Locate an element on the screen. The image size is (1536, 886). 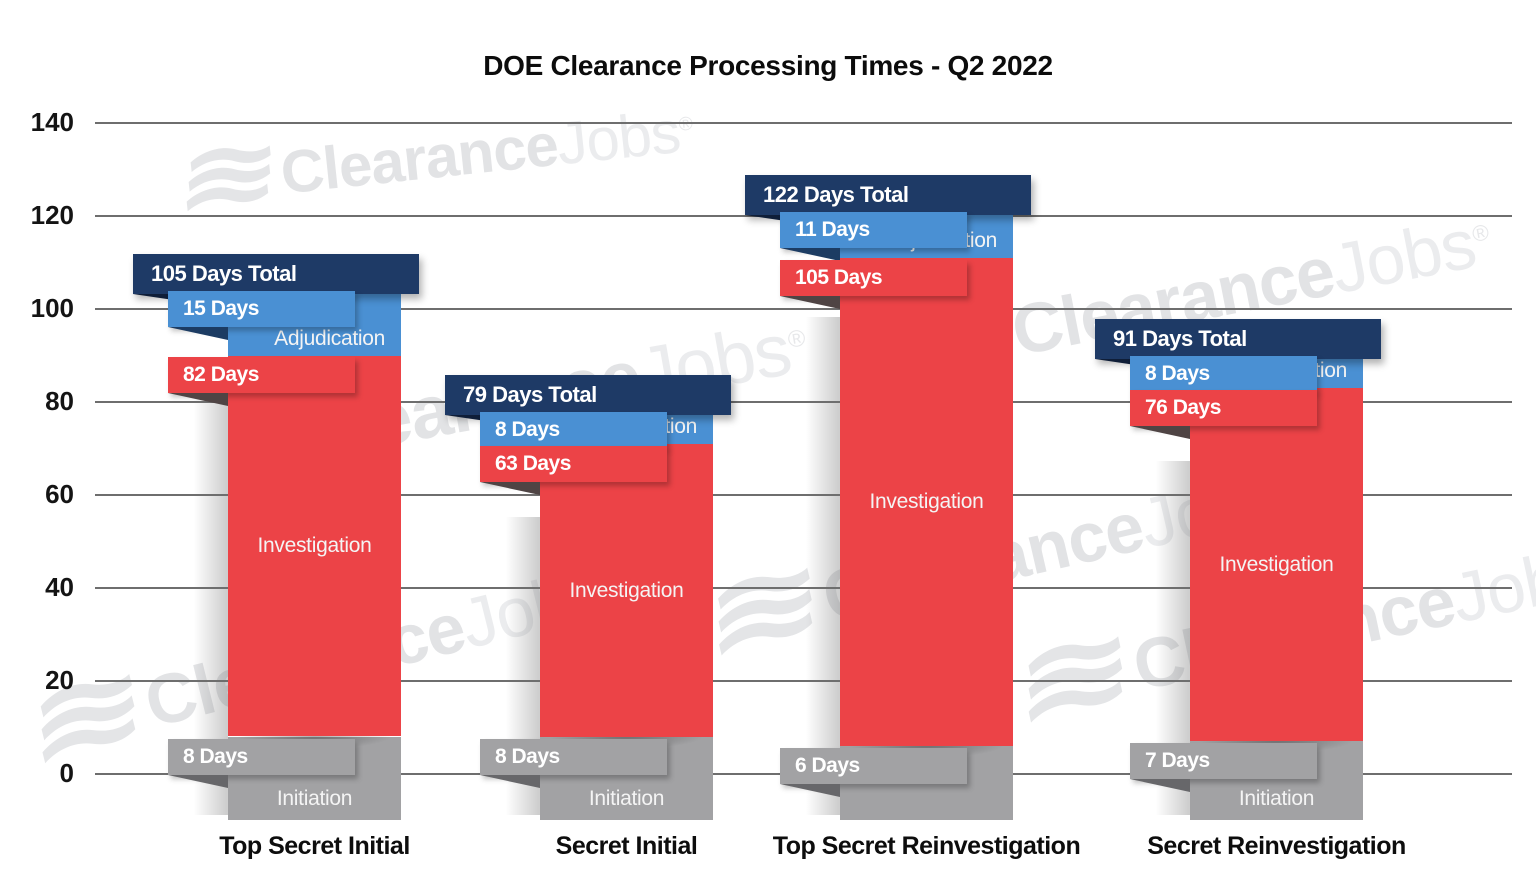
y-axis-tick-label: 100 is located at coordinates (52, 308).